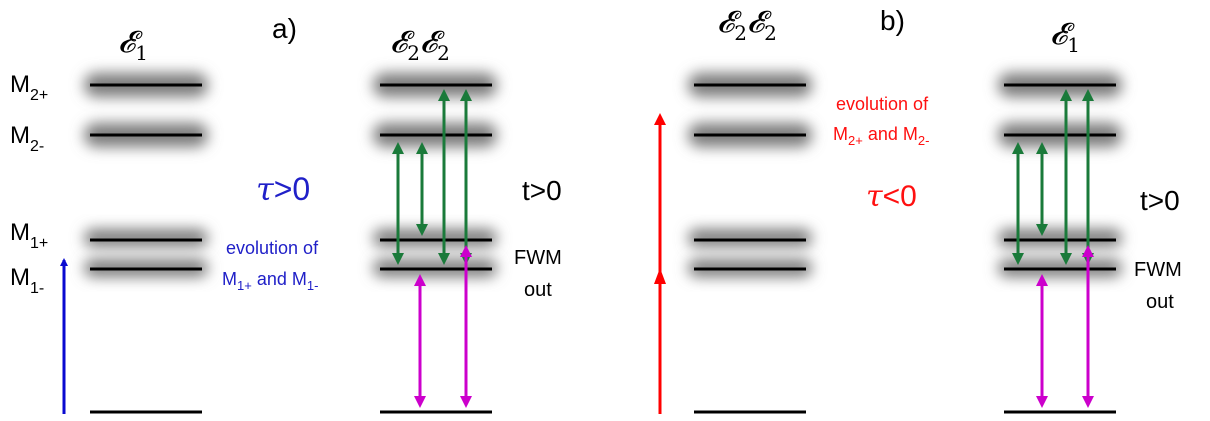  I want to click on panel-a-delay: τ>0, so click(283, 189).